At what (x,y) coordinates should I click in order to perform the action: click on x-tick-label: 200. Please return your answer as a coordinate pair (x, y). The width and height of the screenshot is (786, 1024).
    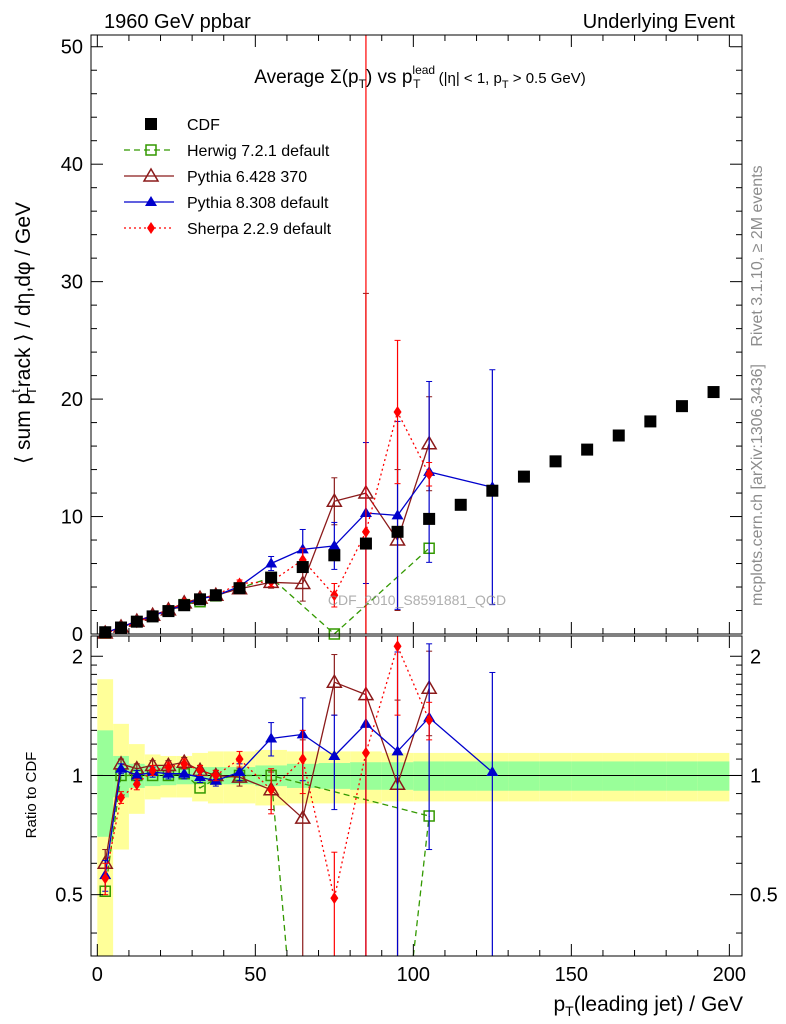
    Looking at the image, I should click on (729, 975).